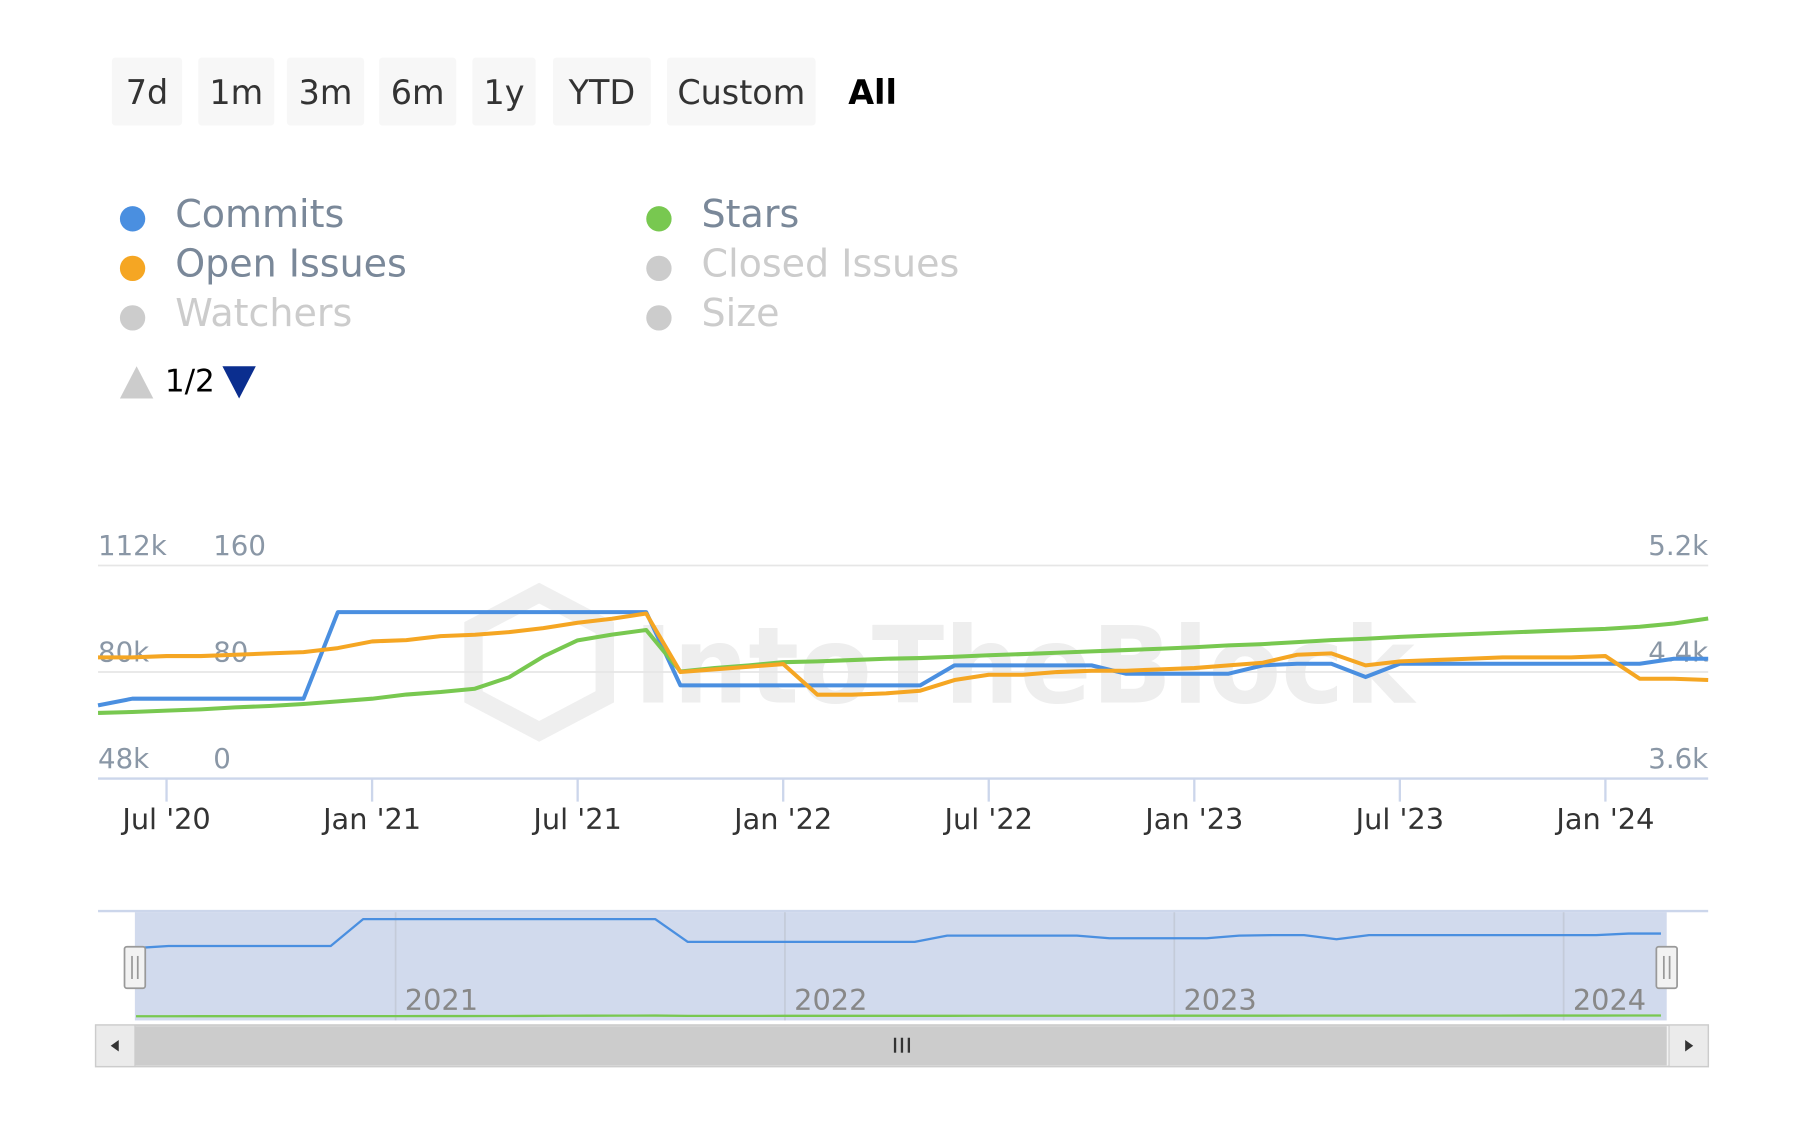 The width and height of the screenshot is (1797, 1146). What do you see at coordinates (1219, 1000) in the screenshot?
I see `navigator-tick-label: 2023` at bounding box center [1219, 1000].